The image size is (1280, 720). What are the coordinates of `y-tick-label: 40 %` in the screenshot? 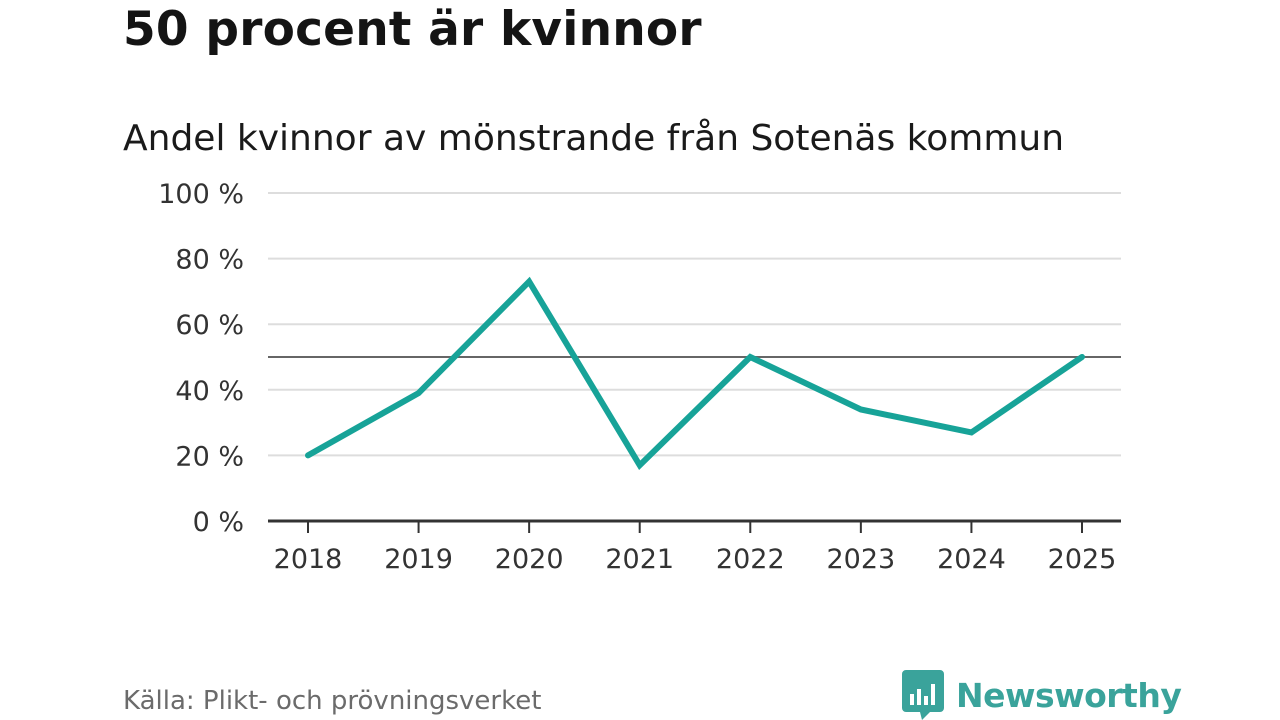 It's located at (209, 391).